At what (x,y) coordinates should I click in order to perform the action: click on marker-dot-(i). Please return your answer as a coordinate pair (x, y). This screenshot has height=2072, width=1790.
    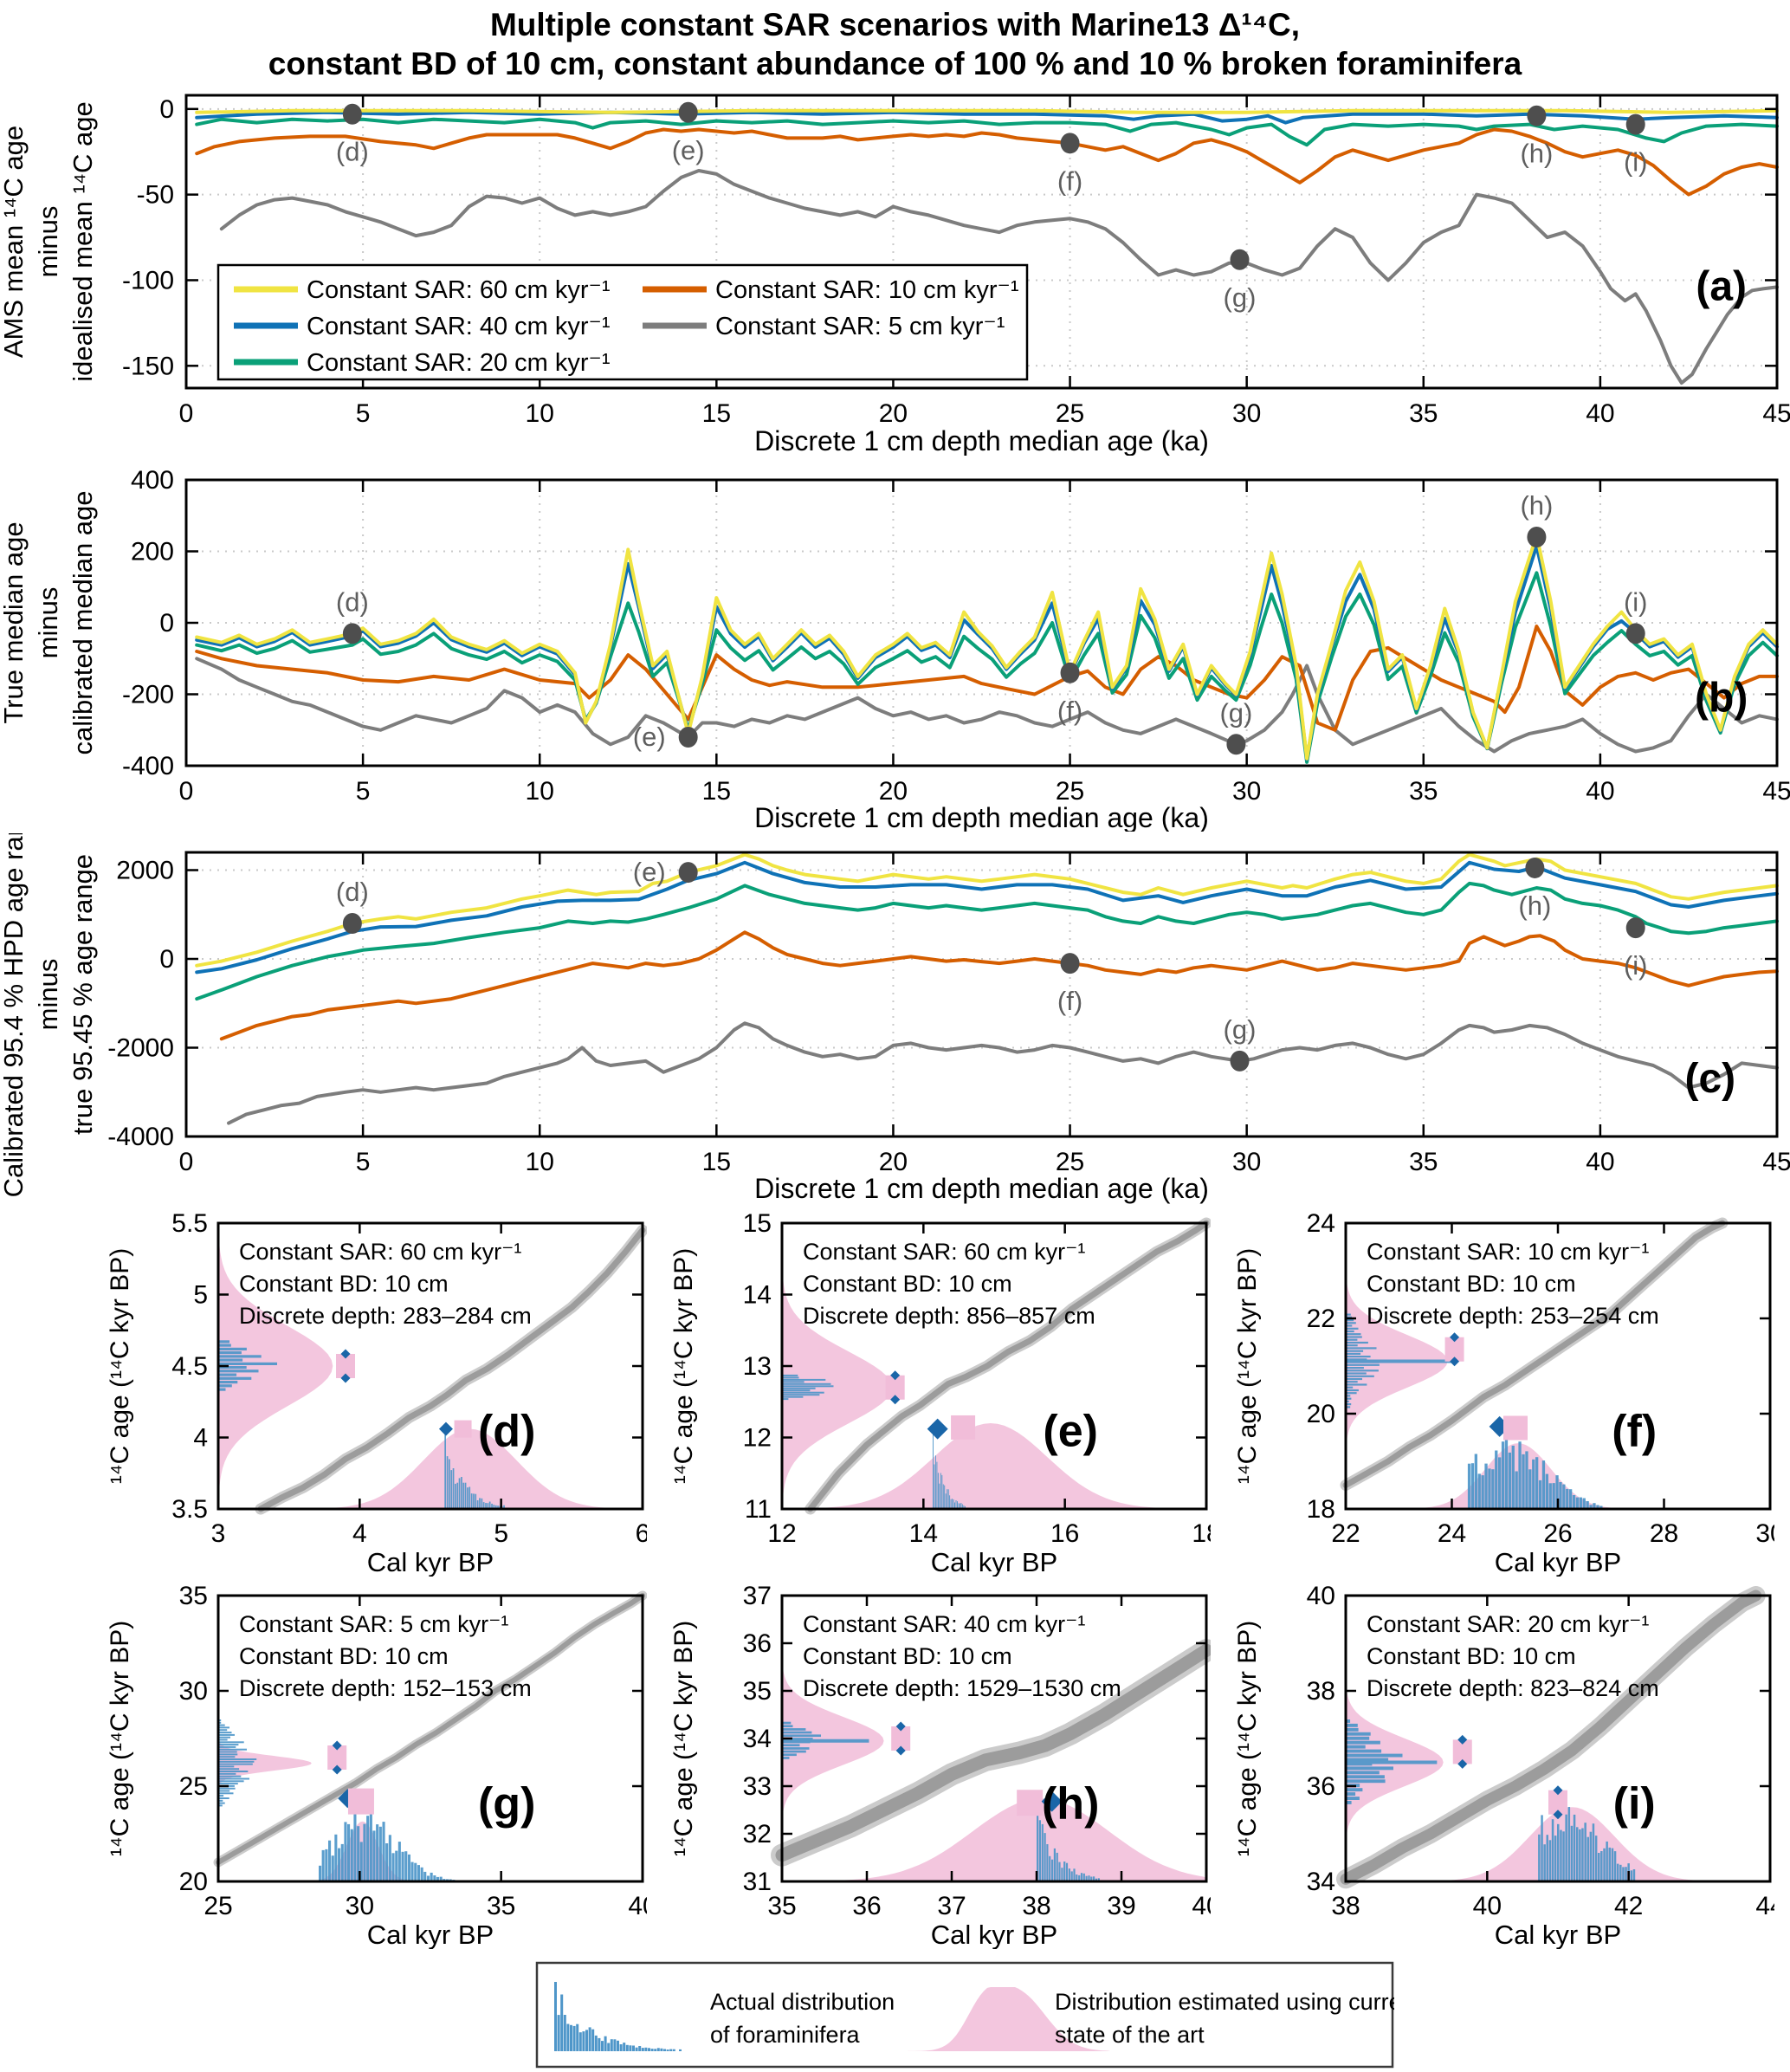
    Looking at the image, I should click on (1635, 124).